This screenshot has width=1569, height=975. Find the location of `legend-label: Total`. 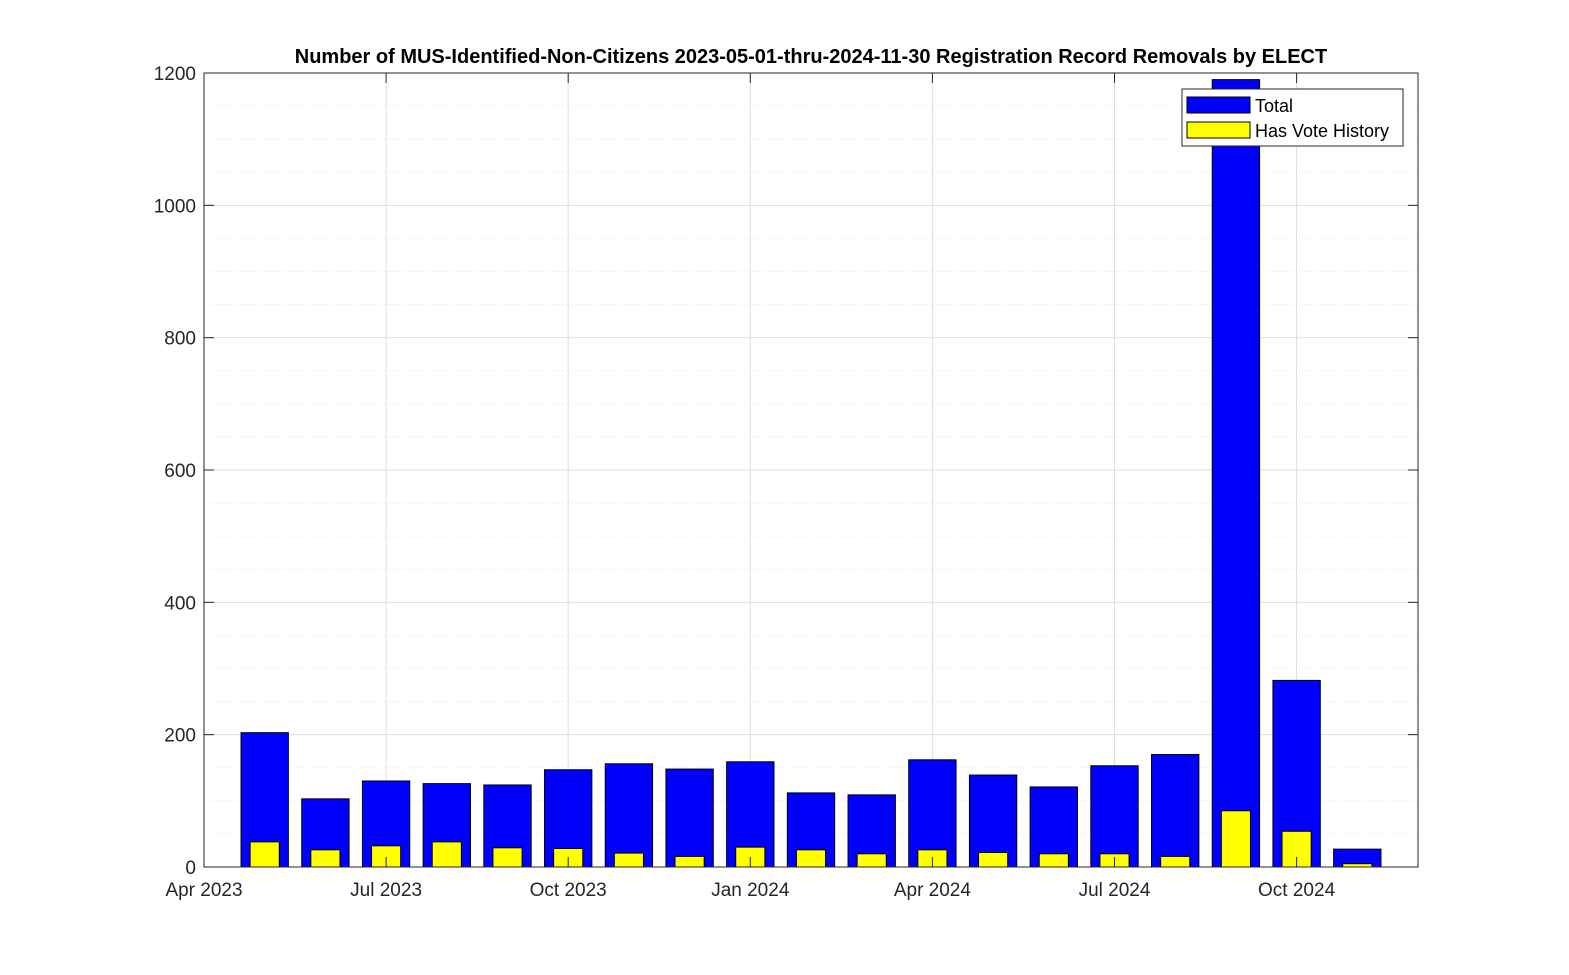

legend-label: Total is located at coordinates (1274, 106).